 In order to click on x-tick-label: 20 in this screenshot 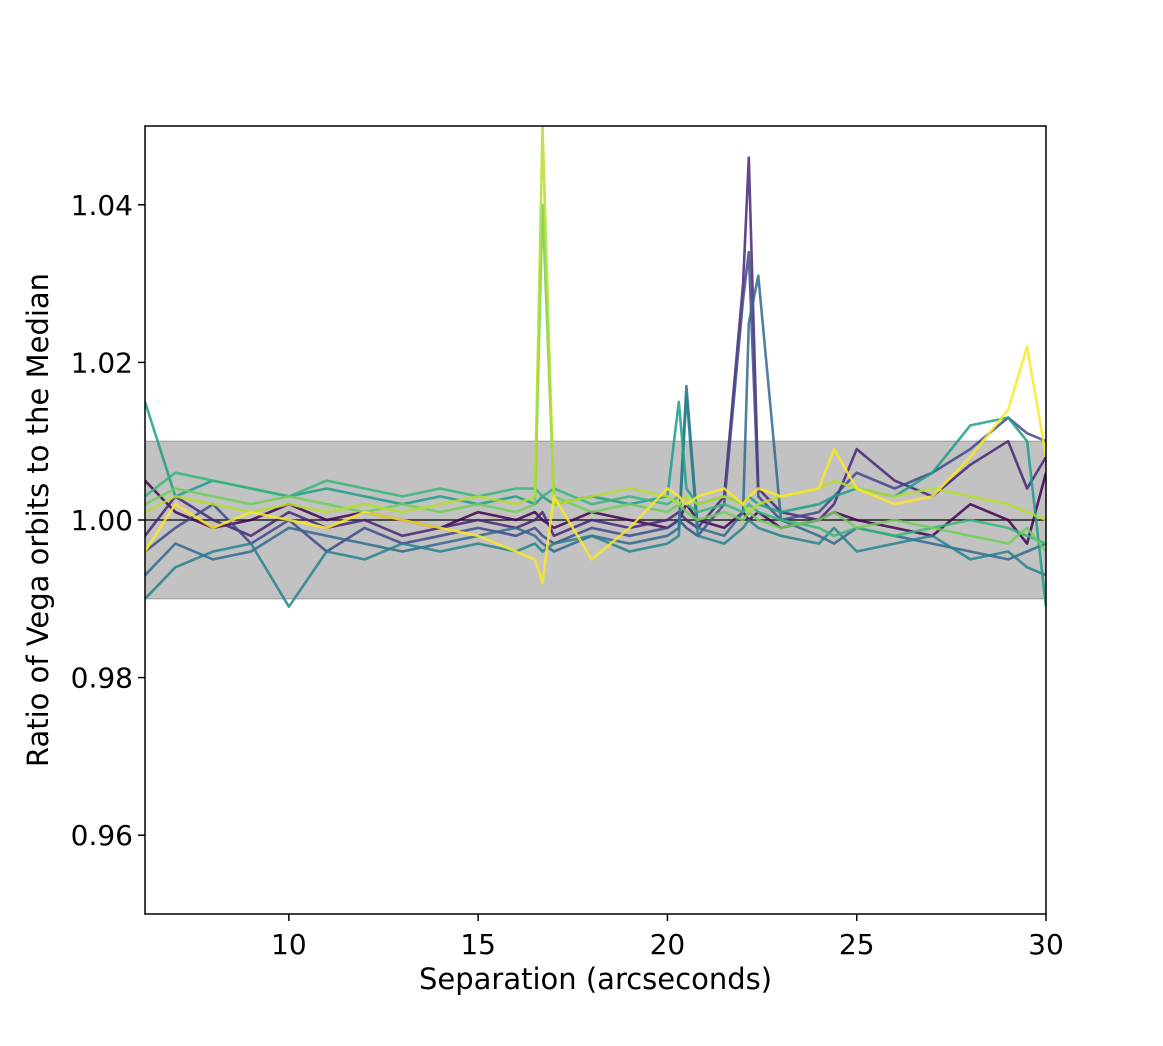, I will do `click(668, 944)`.